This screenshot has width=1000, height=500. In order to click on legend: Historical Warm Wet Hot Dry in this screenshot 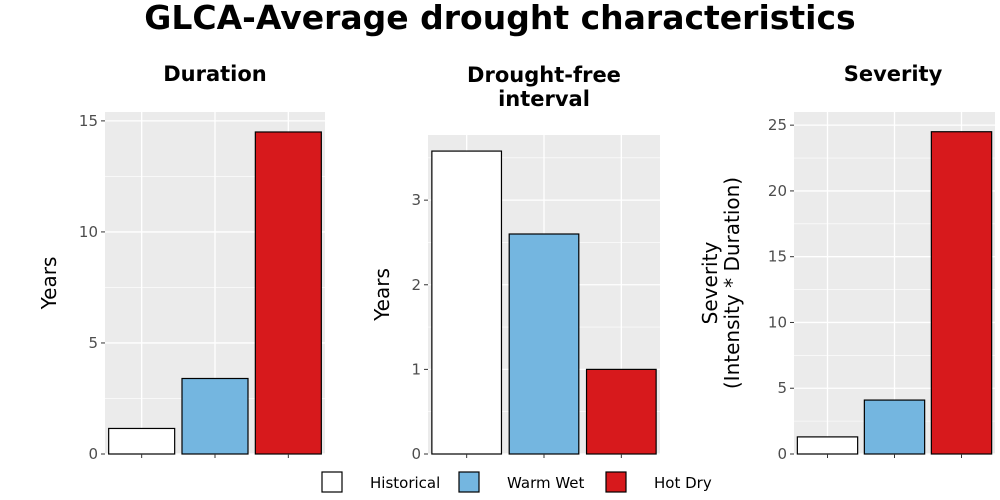, I will do `click(516, 482)`.